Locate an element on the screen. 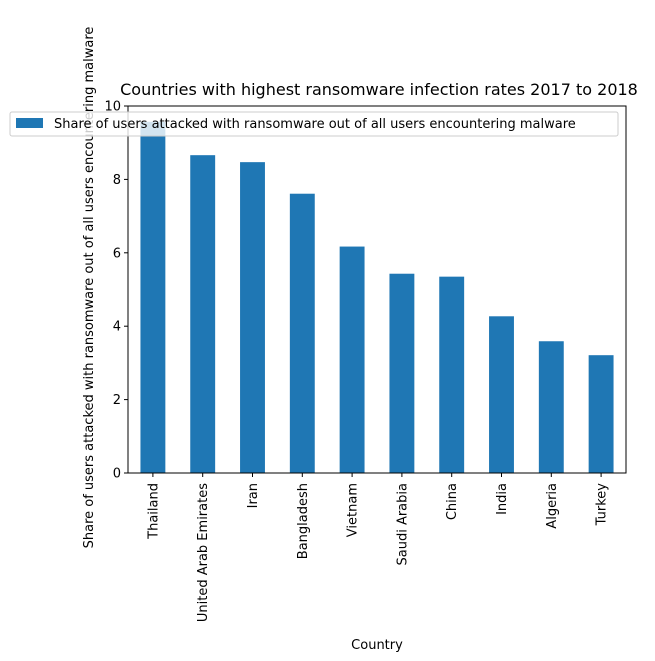 The image size is (655, 661). x-tick-label: Vietnam is located at coordinates (353, 510).